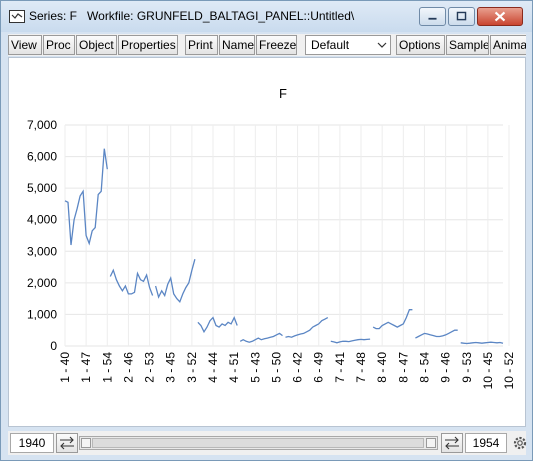 This screenshot has width=533, height=461. Describe the element at coordinates (431, 443) in the screenshot. I see `scrollbar-right-handle` at that location.